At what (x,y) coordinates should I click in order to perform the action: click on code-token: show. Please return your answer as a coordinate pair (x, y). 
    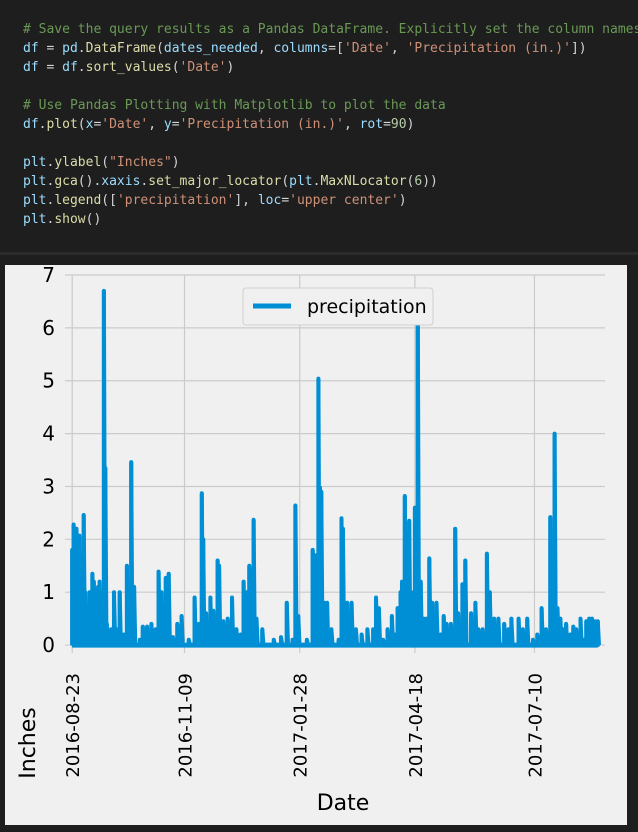
    Looking at the image, I should click on (70, 219).